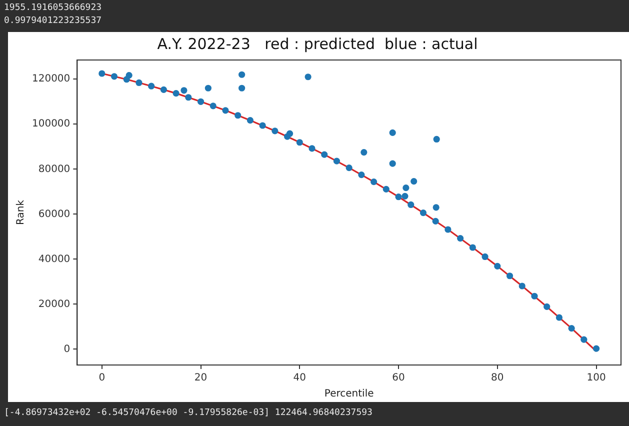  What do you see at coordinates (299, 378) in the screenshot?
I see `x-tick-label: 40` at bounding box center [299, 378].